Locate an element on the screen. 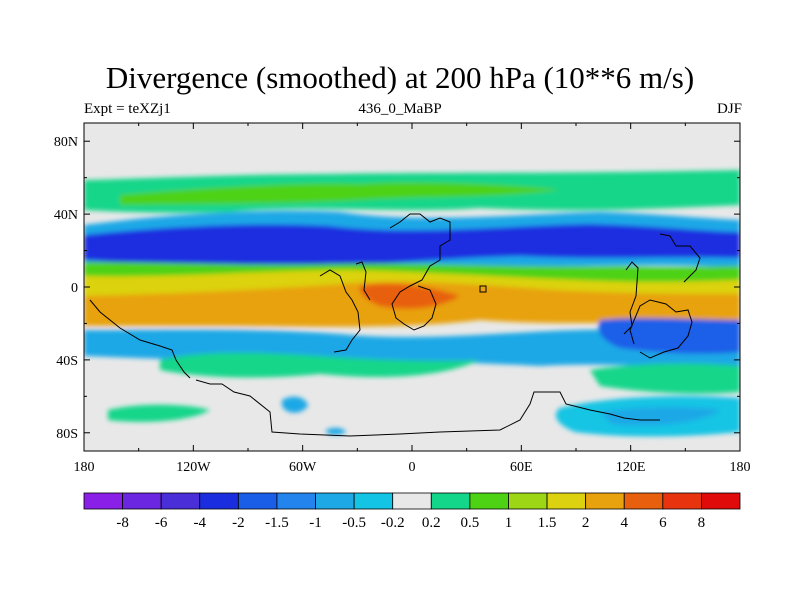  coastline-africa is located at coordinates (420, 272).